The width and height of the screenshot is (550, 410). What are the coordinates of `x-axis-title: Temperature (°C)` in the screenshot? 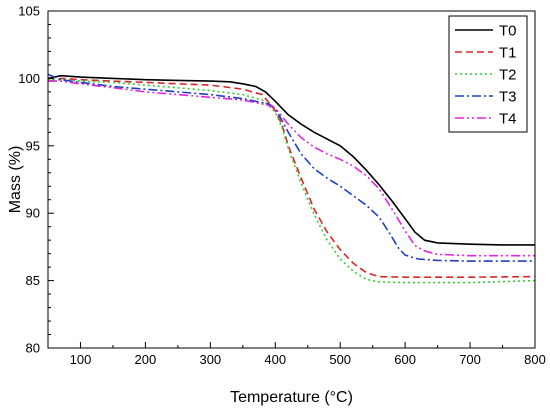 It's located at (291, 397).